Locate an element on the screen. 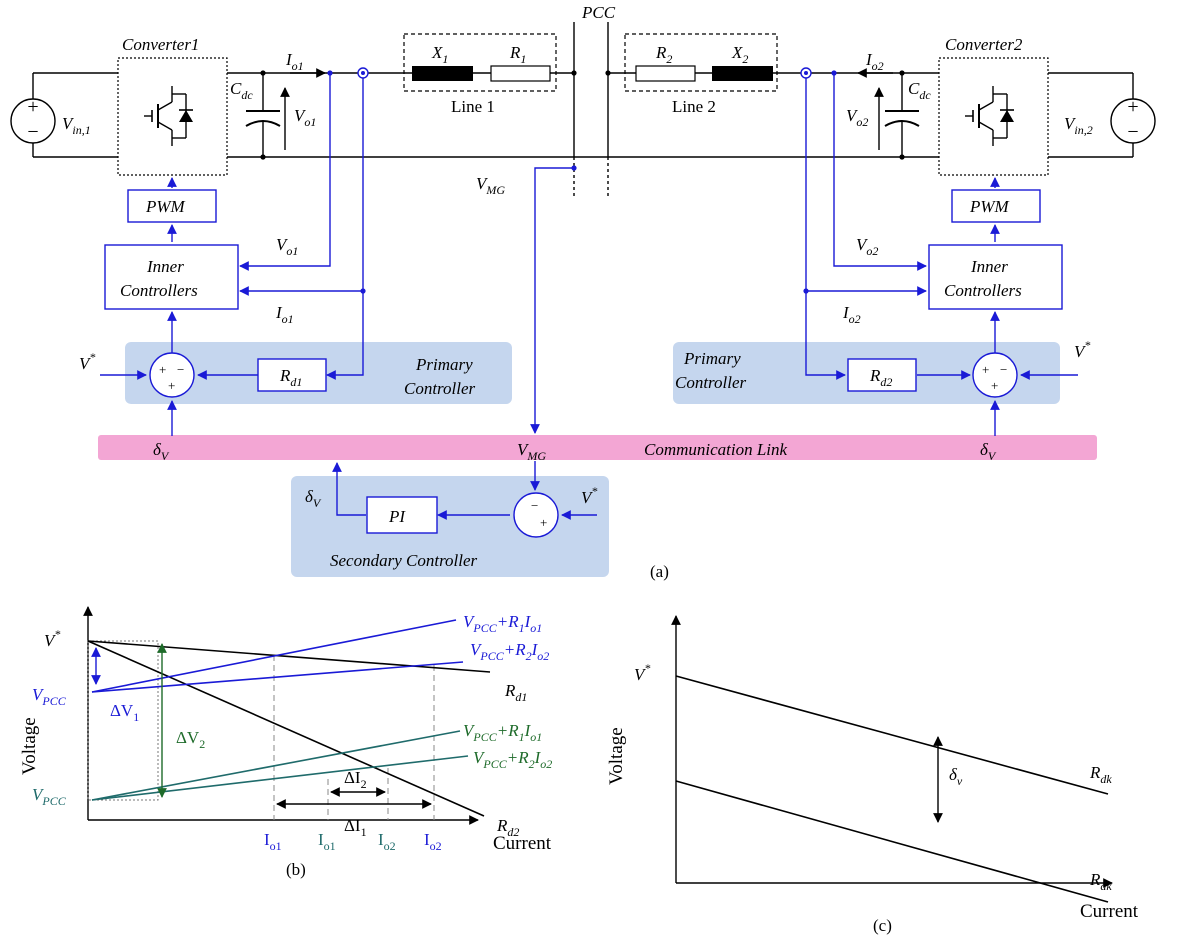 The height and width of the screenshot is (940, 1190). pi-block is located at coordinates (402, 515).